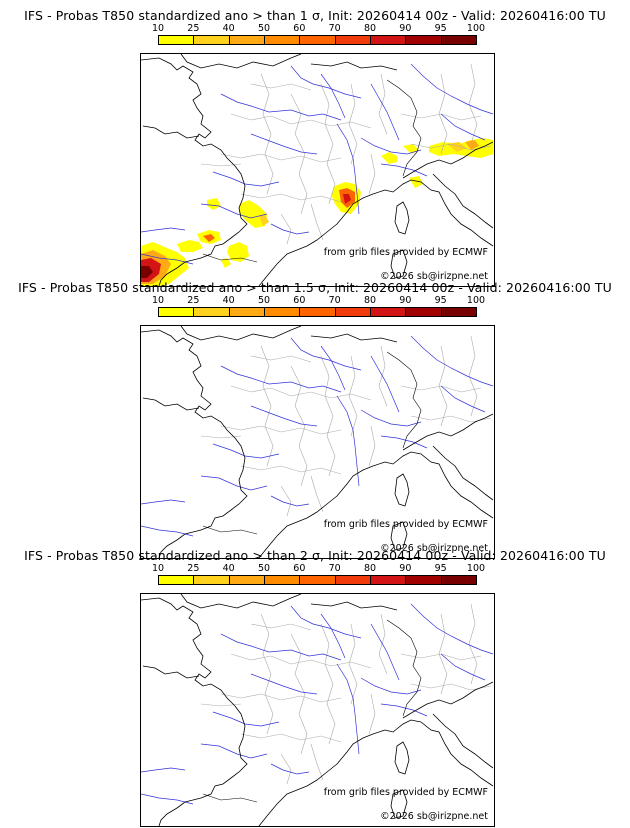  What do you see at coordinates (370, 28) in the screenshot?
I see `colorbar-tick-label: 80` at bounding box center [370, 28].